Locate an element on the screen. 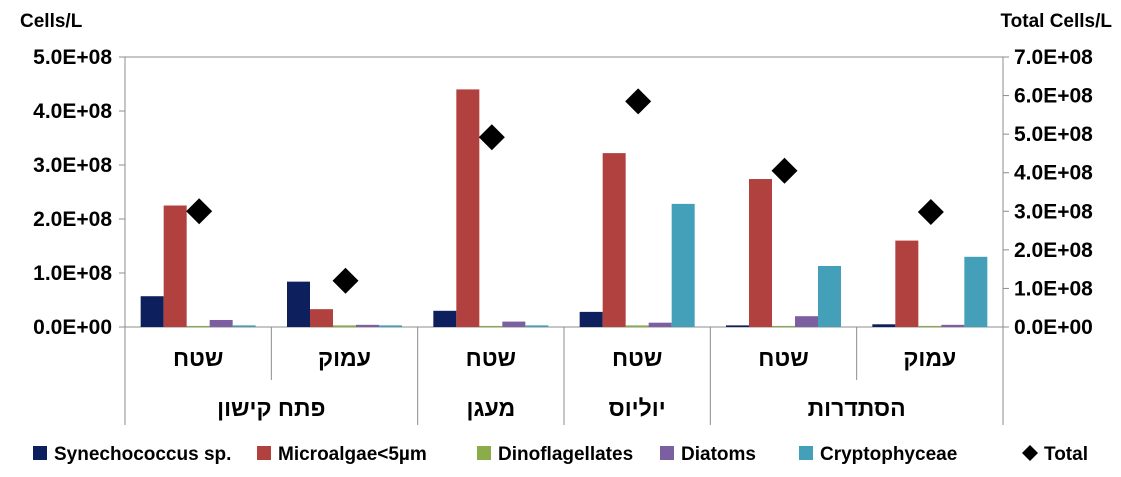  right-axis-unit: Total Cells/L is located at coordinates (1056, 21).